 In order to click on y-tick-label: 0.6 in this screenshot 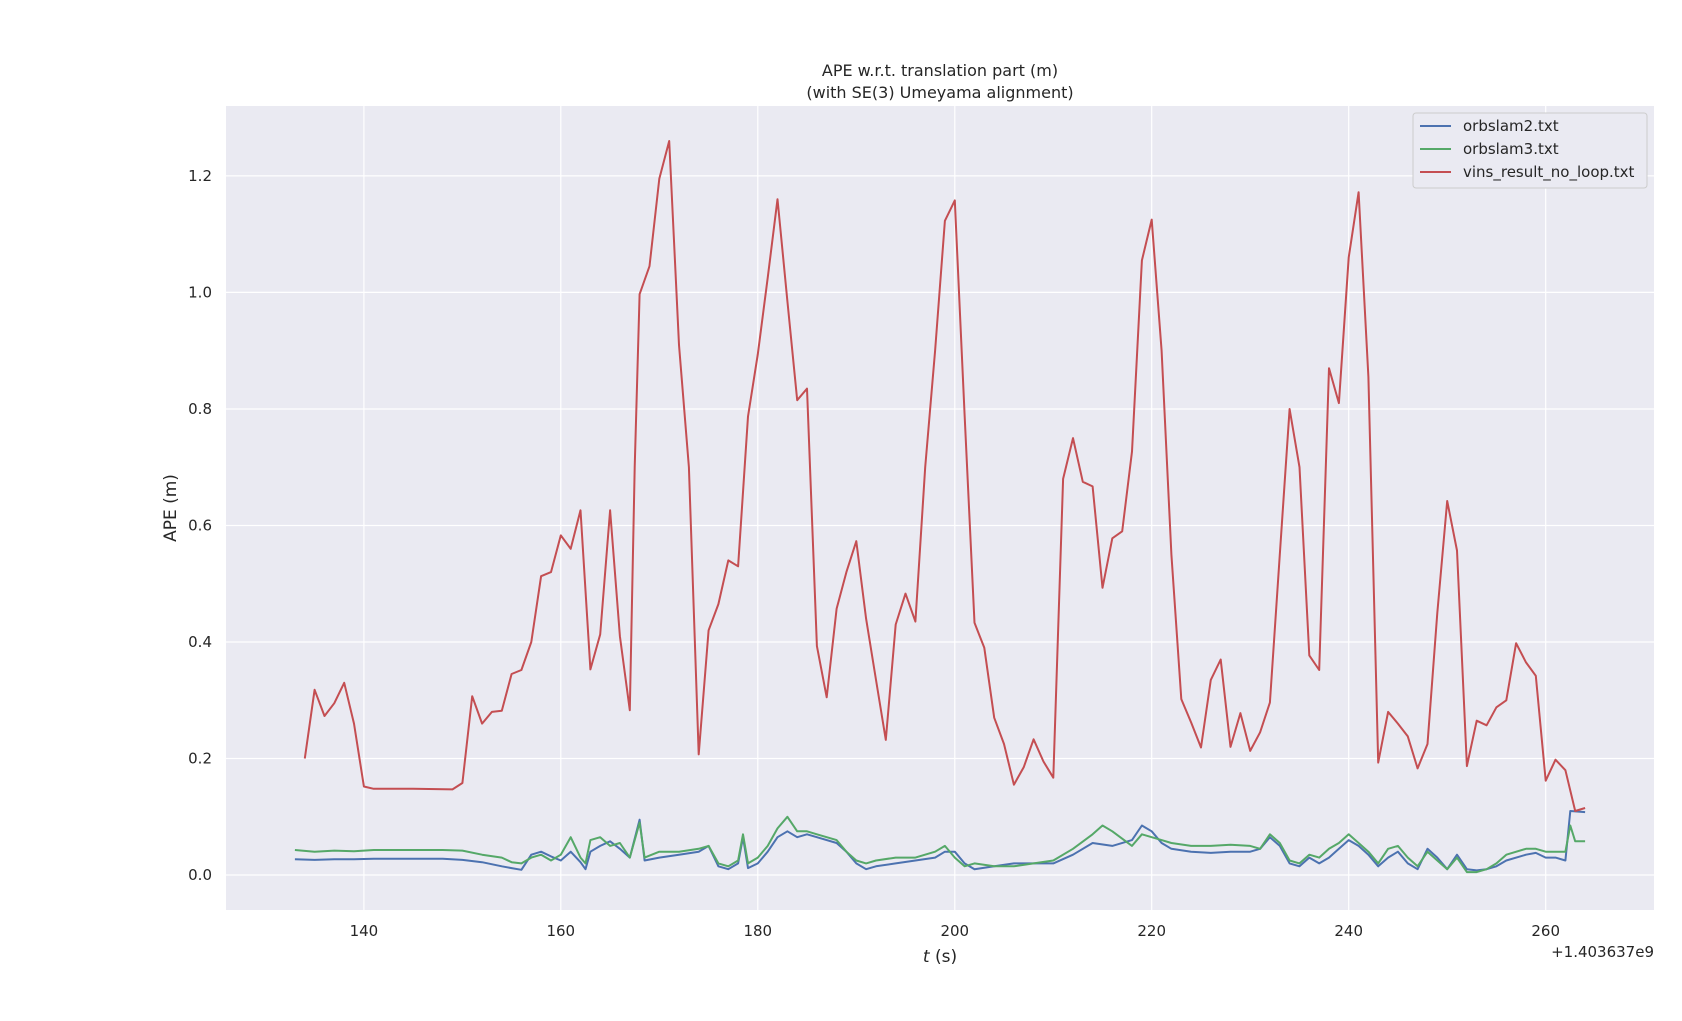, I will do `click(200, 526)`.